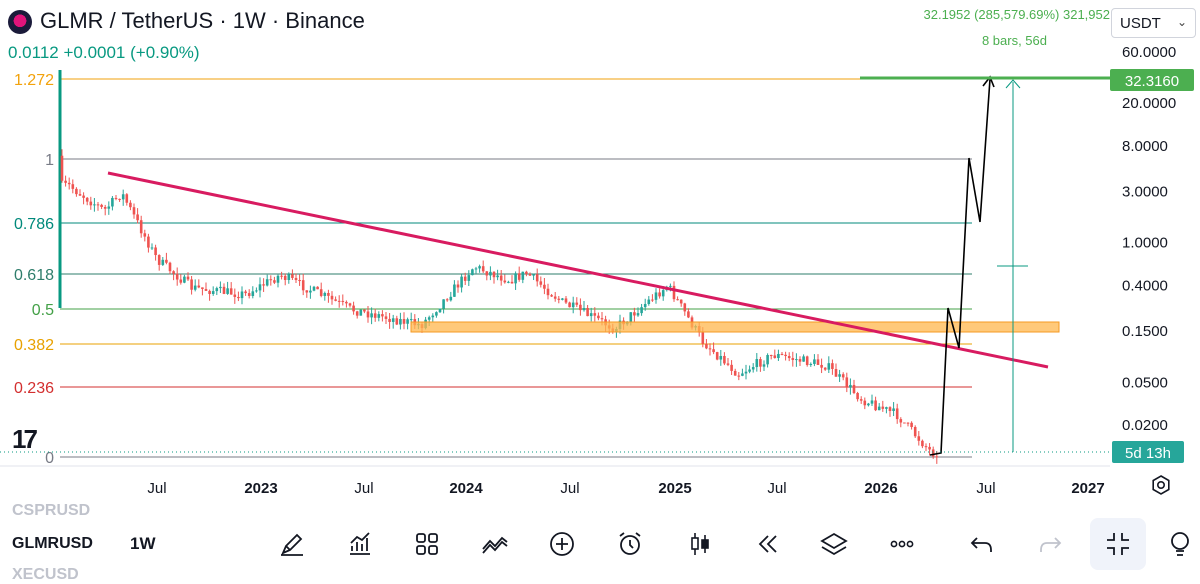 The width and height of the screenshot is (1200, 584). I want to click on indicators-icon, so click(360, 544).